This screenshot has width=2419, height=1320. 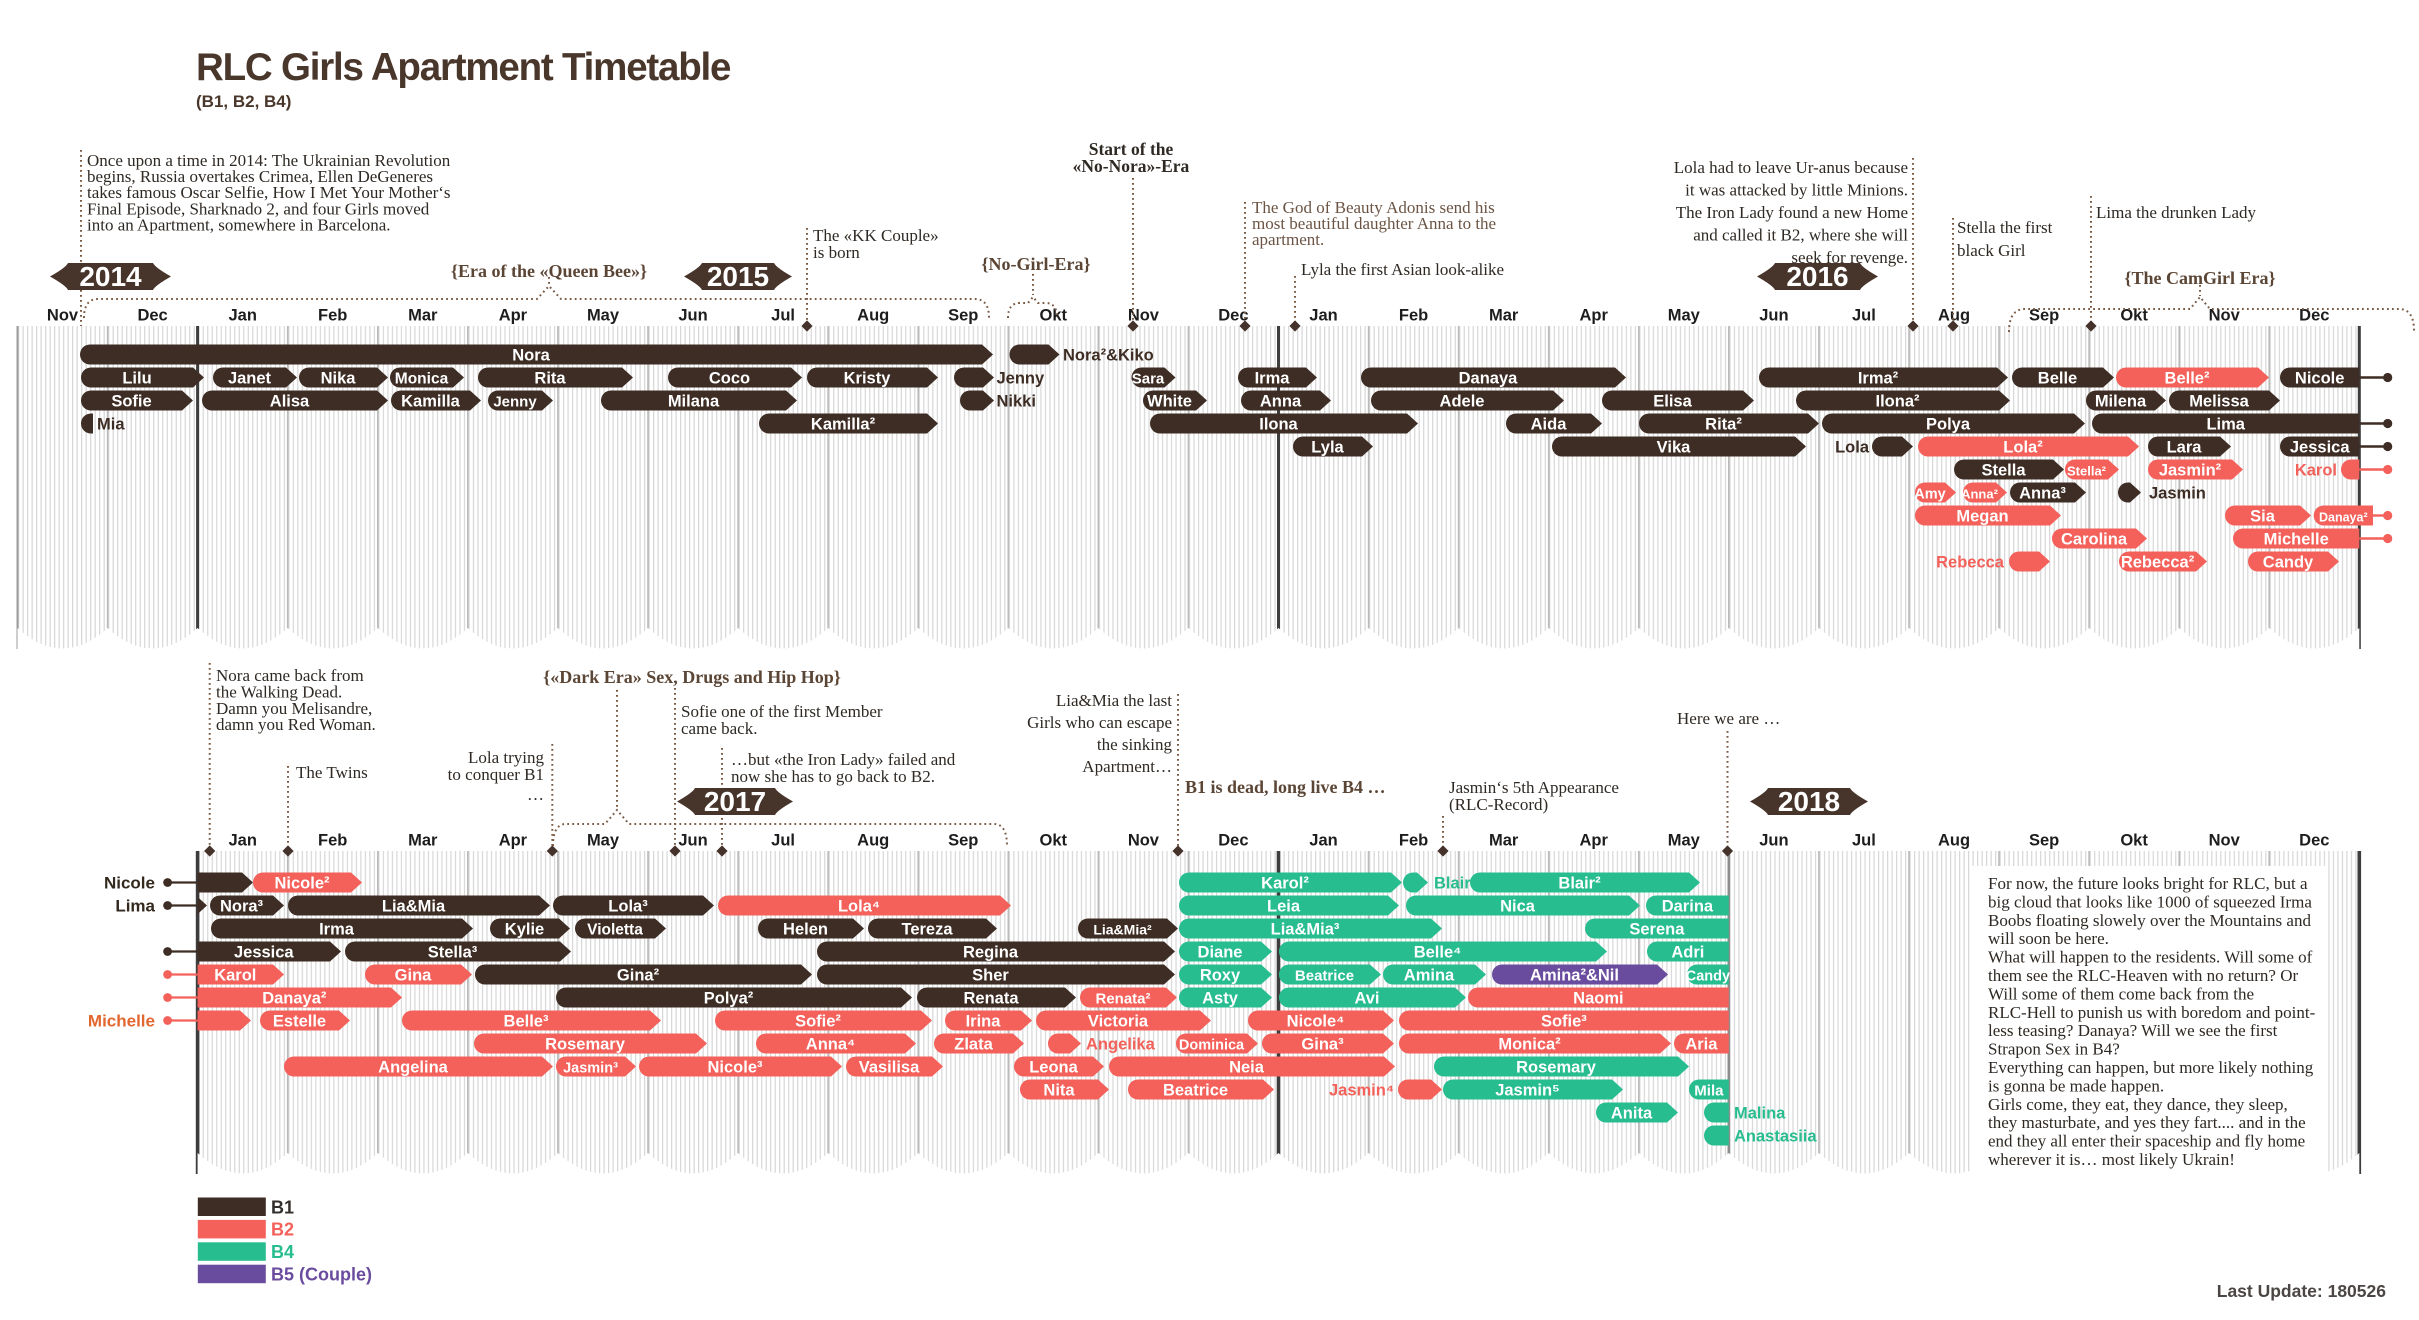 What do you see at coordinates (873, 841) in the screenshot?
I see `svg-text: Aug` at bounding box center [873, 841].